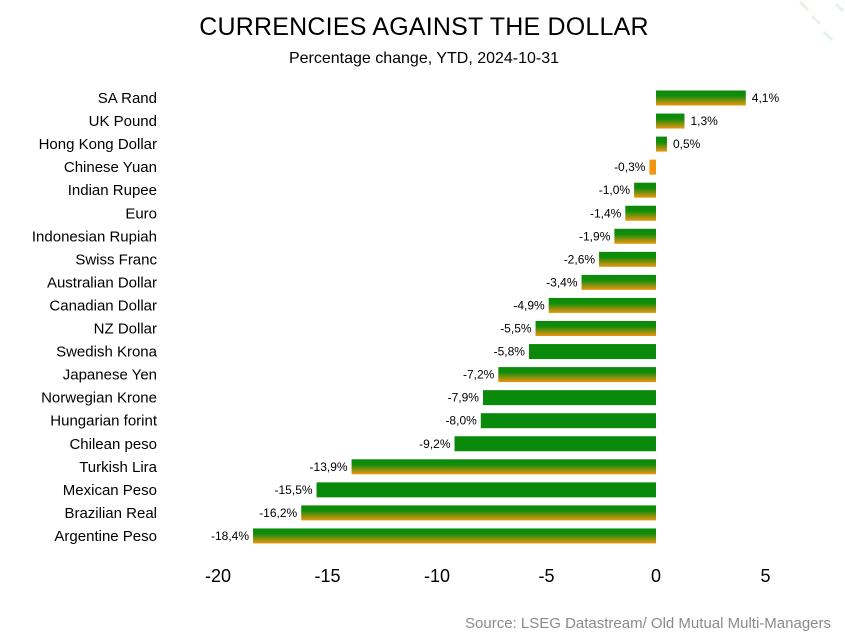  Describe the element at coordinates (704, 121) in the screenshot. I see `value-label: 1,3%` at that location.